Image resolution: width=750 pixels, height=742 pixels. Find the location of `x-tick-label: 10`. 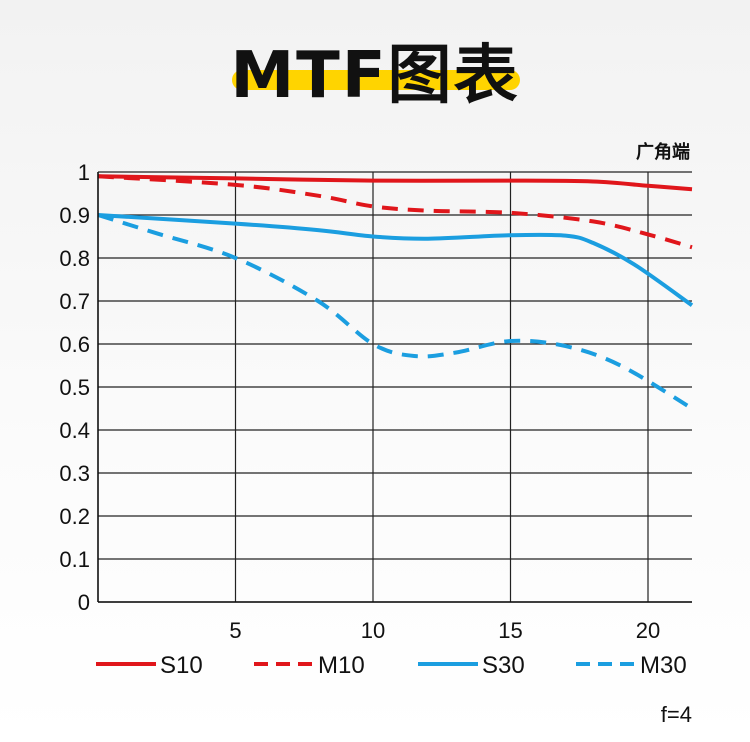

x-tick-label: 10 is located at coordinates (373, 630).